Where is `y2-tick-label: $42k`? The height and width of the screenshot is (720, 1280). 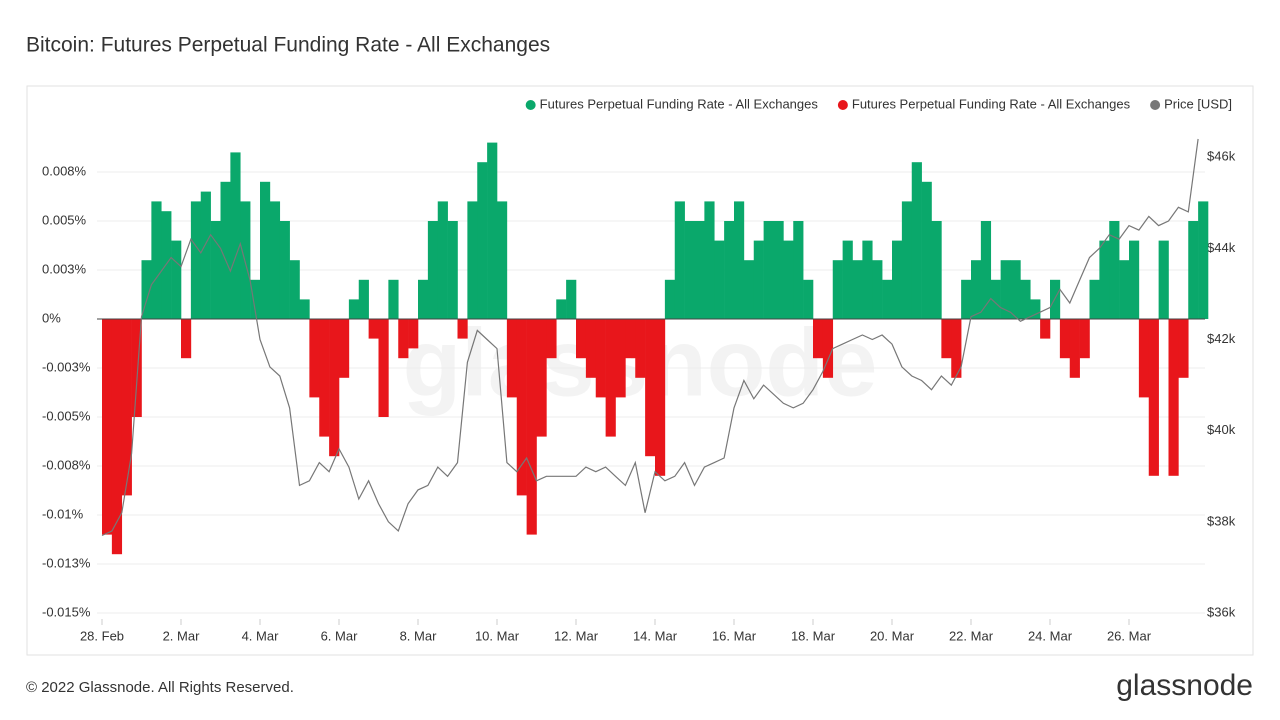 y2-tick-label: $42k is located at coordinates (1221, 338).